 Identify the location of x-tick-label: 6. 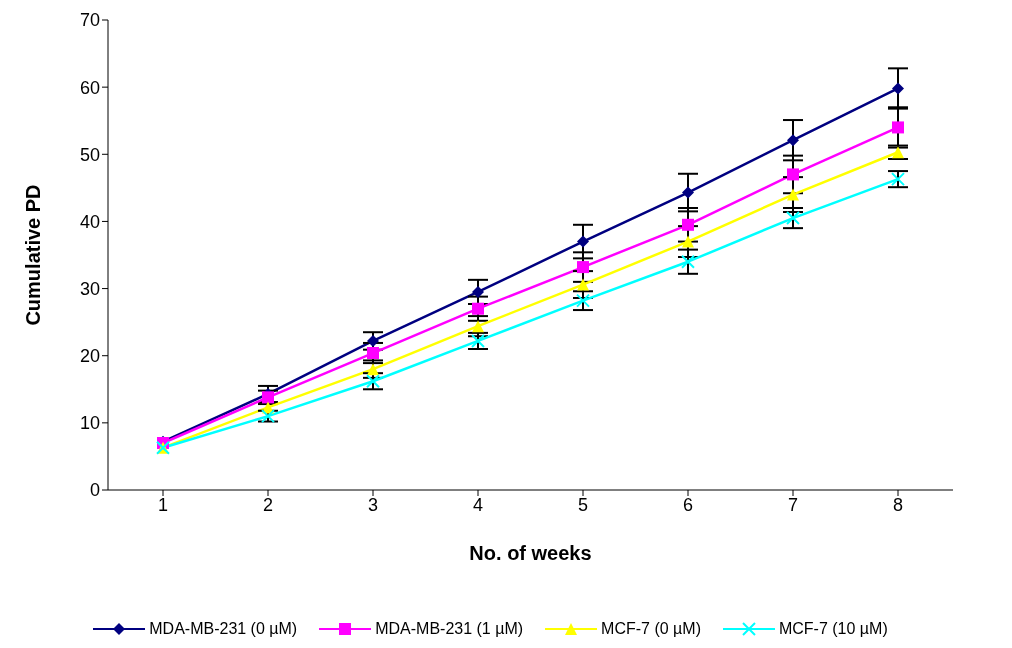
(688, 504).